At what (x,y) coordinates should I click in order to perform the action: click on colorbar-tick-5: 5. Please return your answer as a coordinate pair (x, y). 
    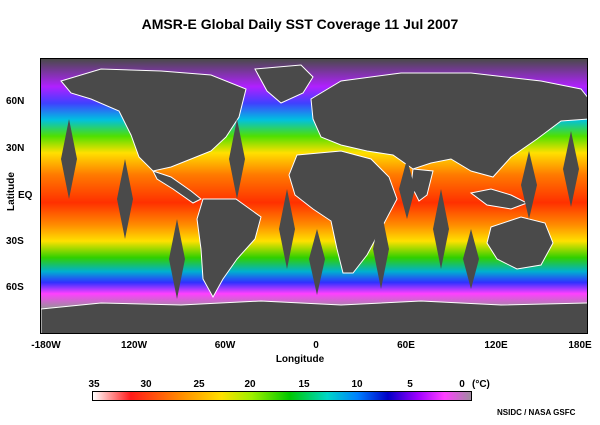
    Looking at the image, I should click on (410, 384).